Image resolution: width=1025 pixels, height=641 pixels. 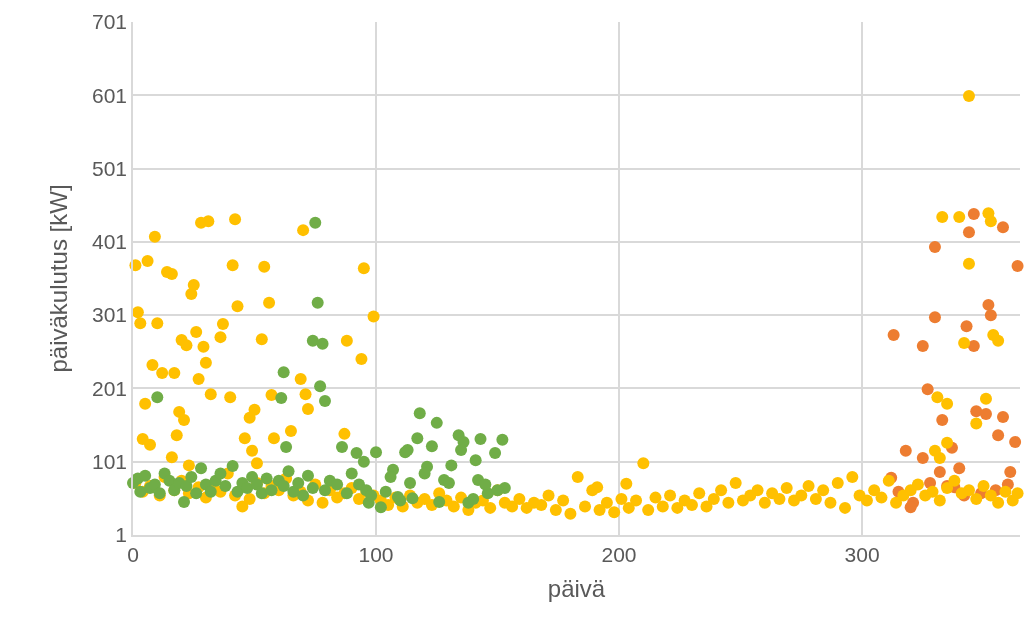 I want to click on y-tick-label: 701, so click(x=110, y=22).